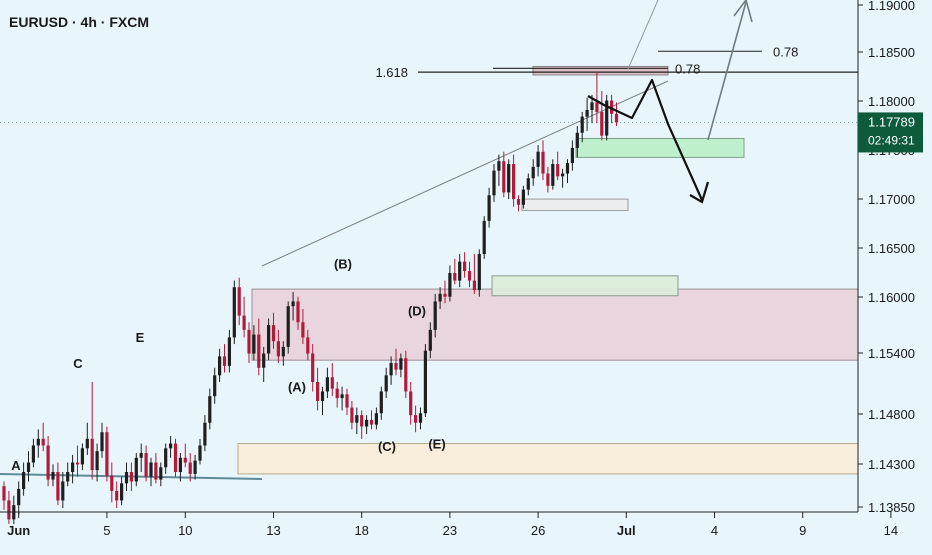 Image resolution: width=932 pixels, height=555 pixels. I want to click on fib-level-label: 0.78, so click(687, 68).